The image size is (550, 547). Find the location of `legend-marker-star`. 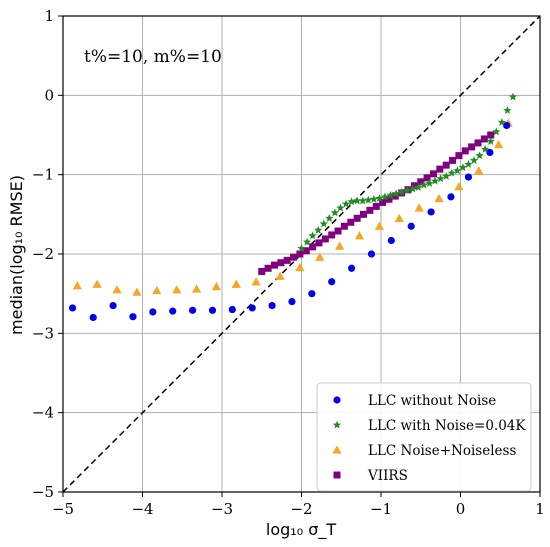

legend-marker-star is located at coordinates (337, 424).